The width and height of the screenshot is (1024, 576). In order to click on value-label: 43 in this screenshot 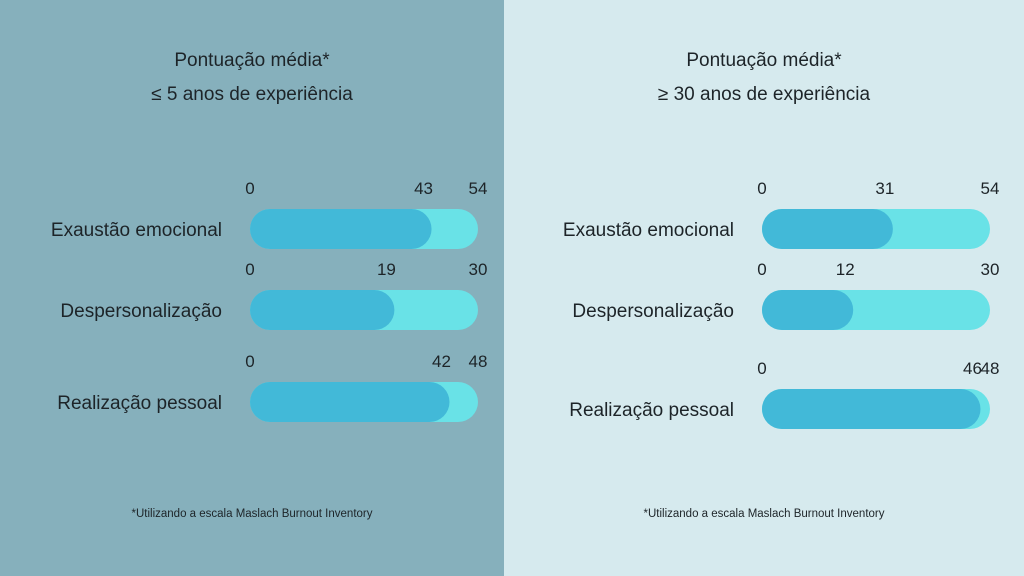, I will do `click(423, 188)`.